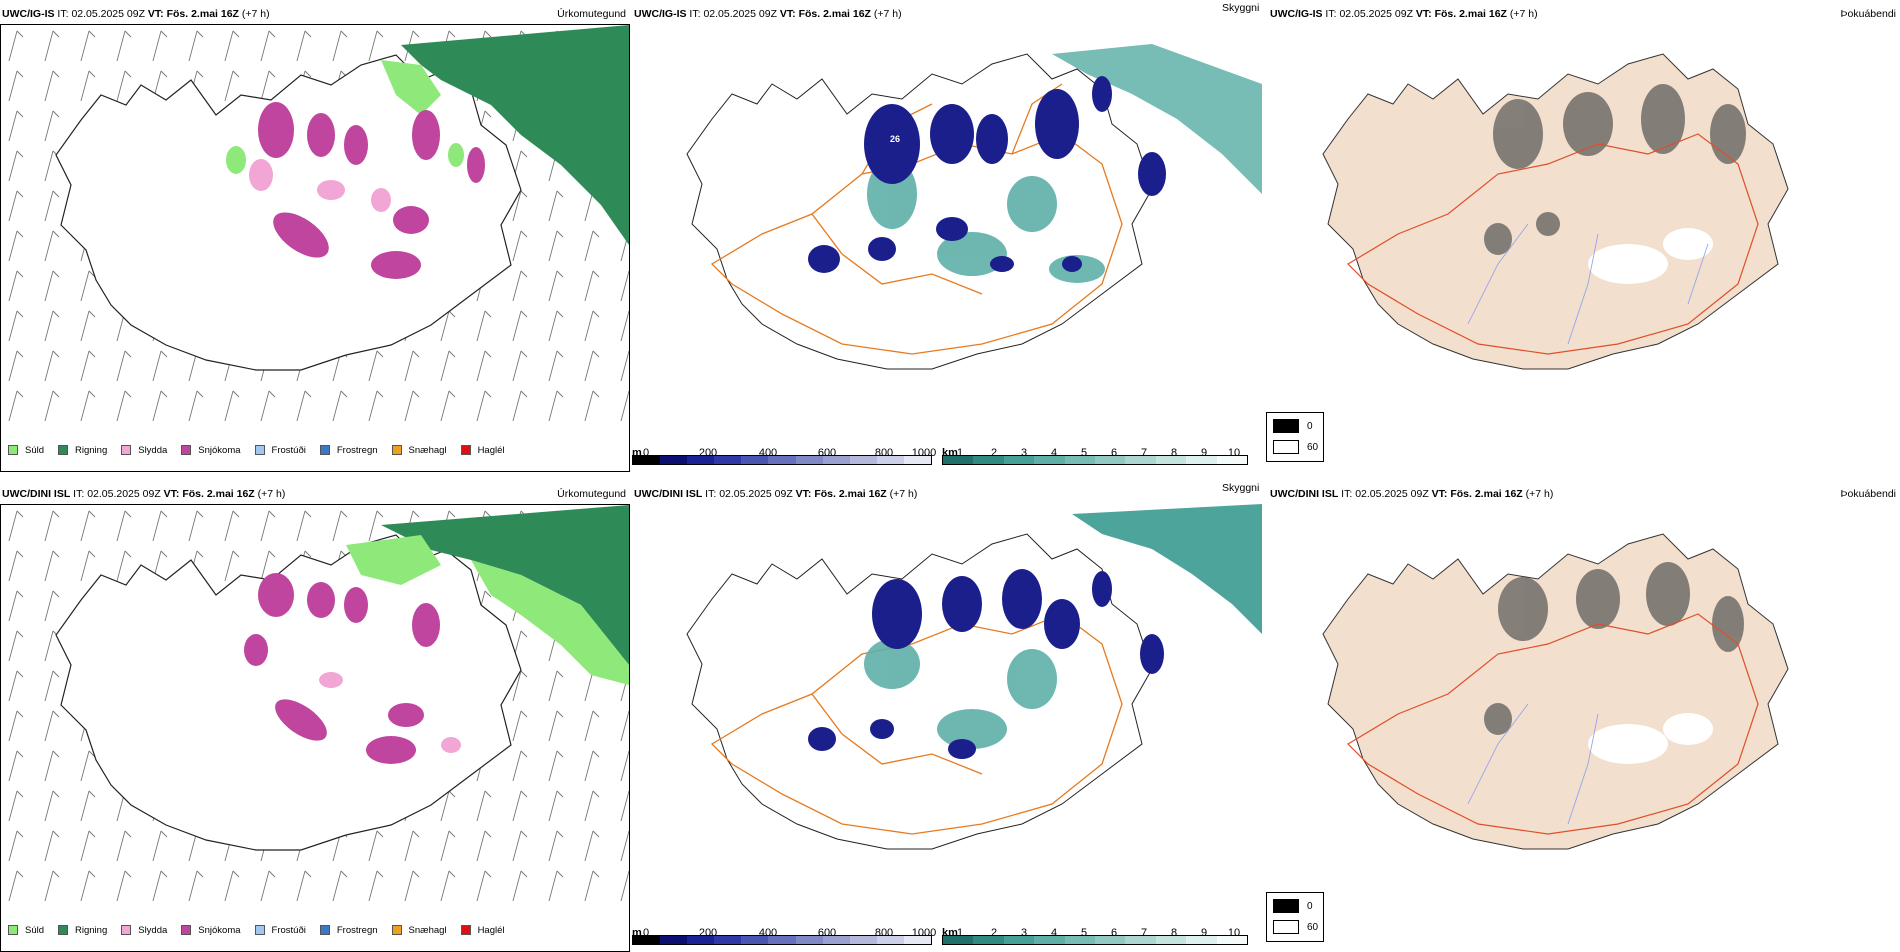  What do you see at coordinates (280, 930) in the screenshot?
I see `legend-item: Frostúði` at bounding box center [280, 930].